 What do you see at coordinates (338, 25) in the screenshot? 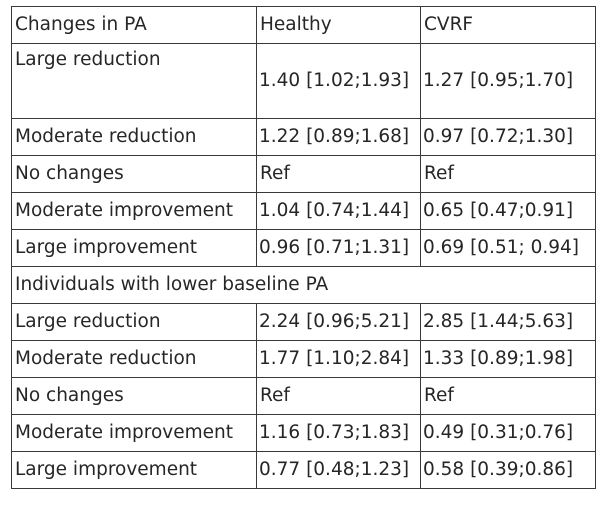
I see `header-healthy: Healthy` at bounding box center [338, 25].